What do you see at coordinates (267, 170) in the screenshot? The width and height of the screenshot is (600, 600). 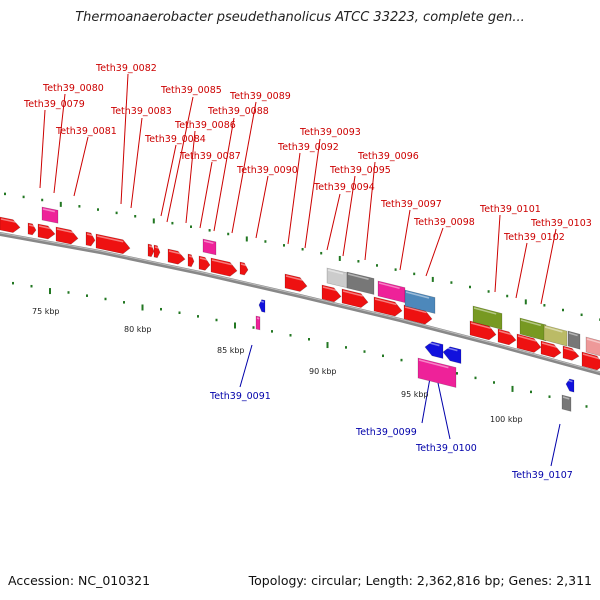 I see `gene-label: Teth39_0090` at bounding box center [267, 170].